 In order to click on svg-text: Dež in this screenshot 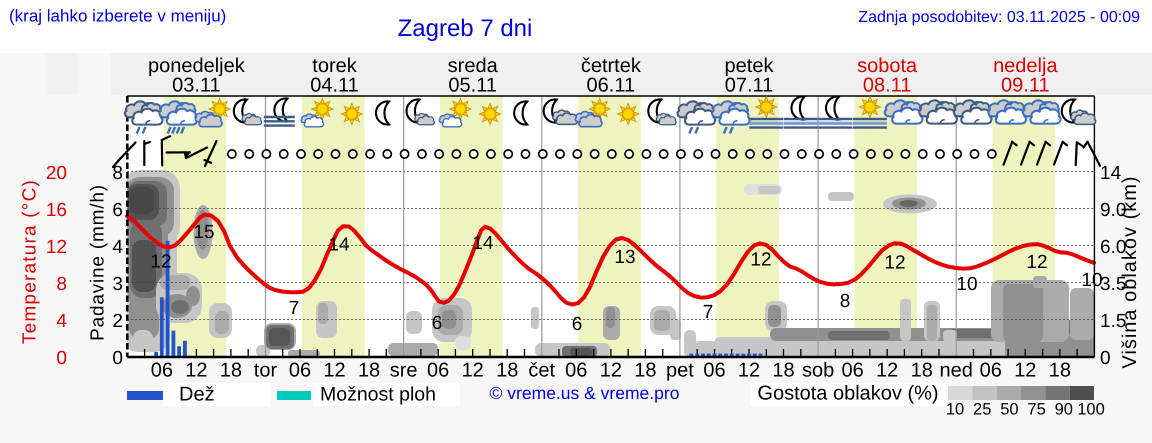, I will do `click(197, 395)`.